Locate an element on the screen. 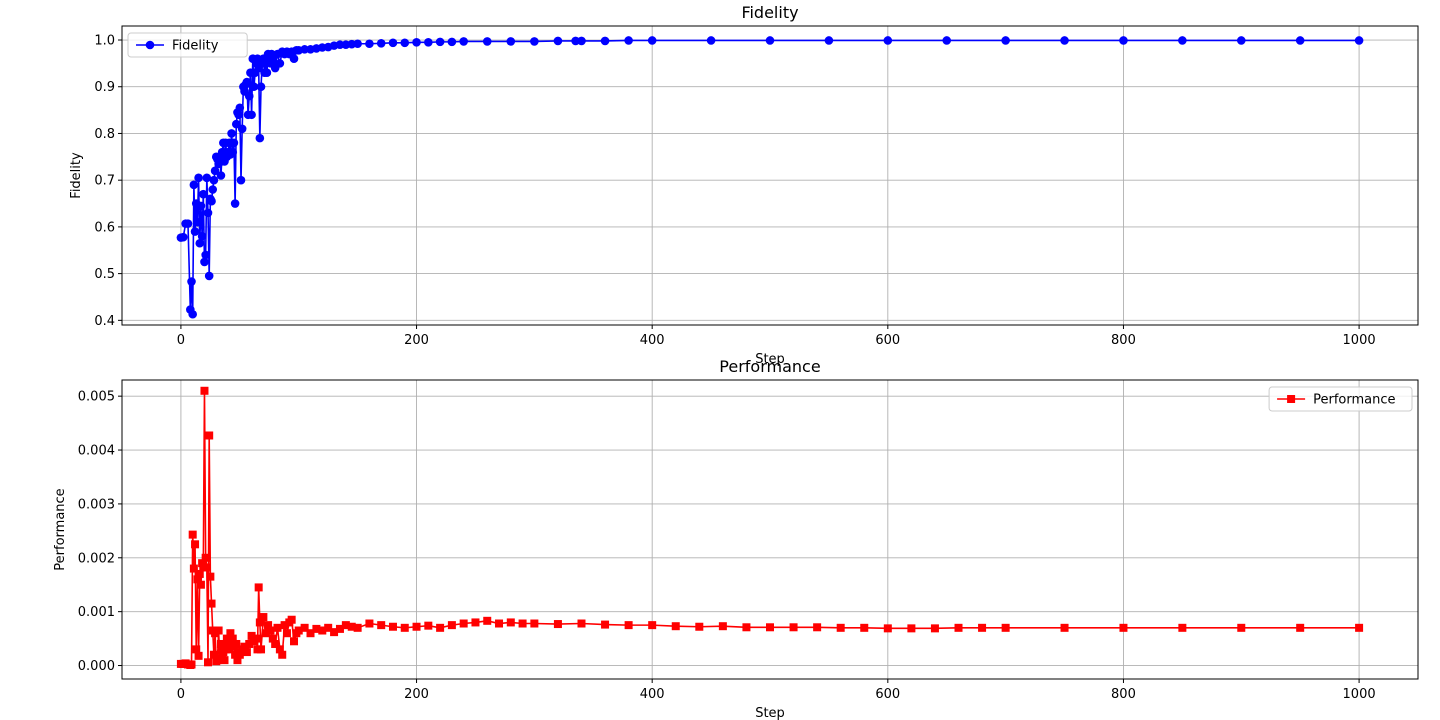 Image resolution: width=1440 pixels, height=720 pixels. performance-chart-title: Performance is located at coordinates (769, 366).